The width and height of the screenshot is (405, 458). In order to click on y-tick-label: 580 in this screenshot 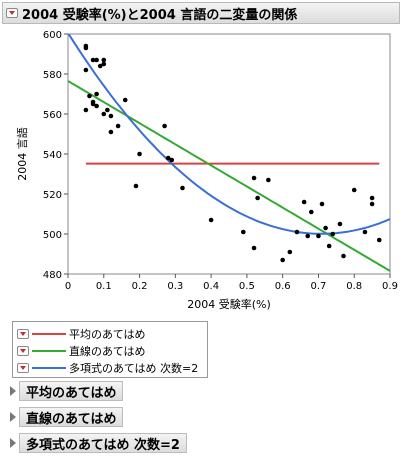, I will do `click(52, 75)`.